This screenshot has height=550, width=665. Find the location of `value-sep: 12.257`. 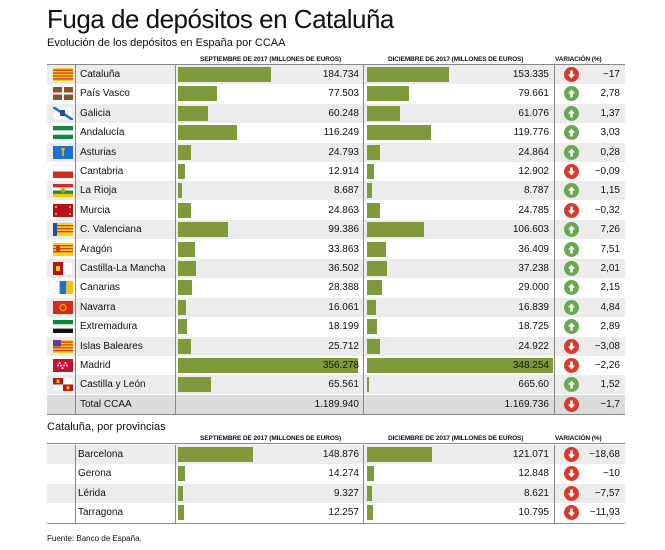

value-sep: 12.257 is located at coordinates (343, 513).